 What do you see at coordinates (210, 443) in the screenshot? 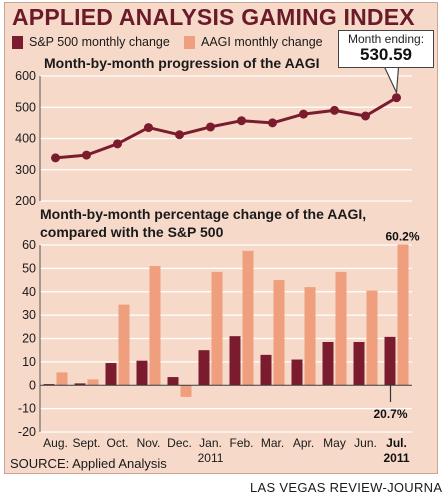
I see `x-category-label: Jan.` at bounding box center [210, 443].